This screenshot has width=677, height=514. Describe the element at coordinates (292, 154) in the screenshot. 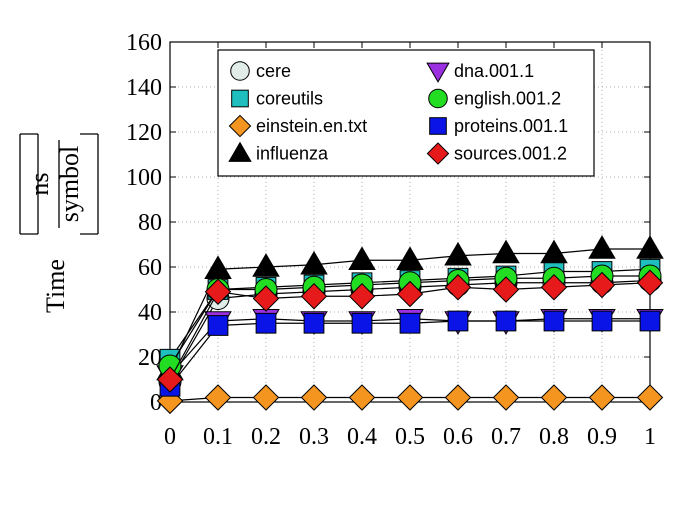

I see `legend-label: influenza` at that location.